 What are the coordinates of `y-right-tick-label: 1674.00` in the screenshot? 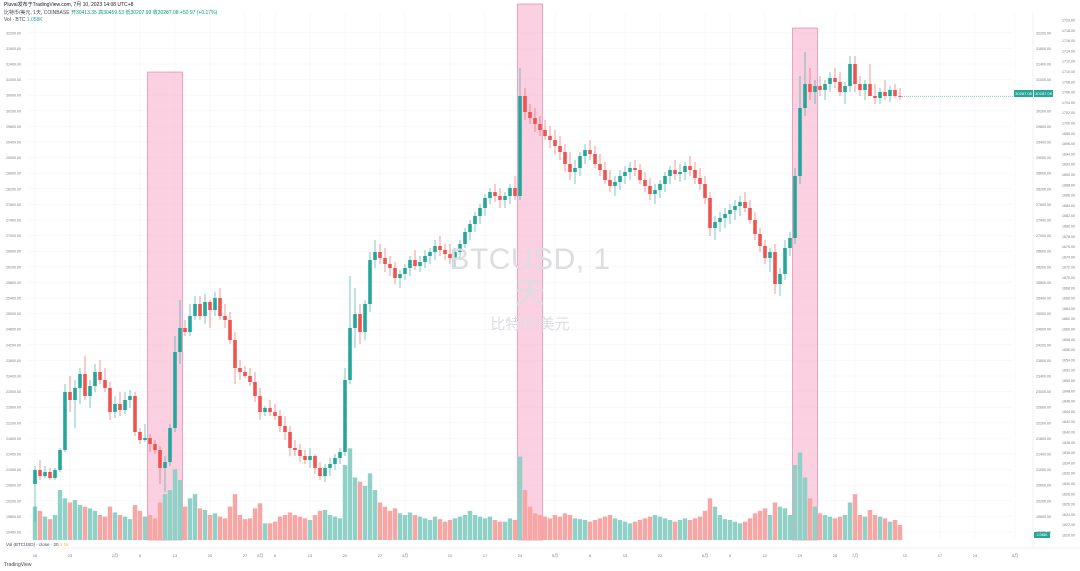 It's located at (1068, 257).